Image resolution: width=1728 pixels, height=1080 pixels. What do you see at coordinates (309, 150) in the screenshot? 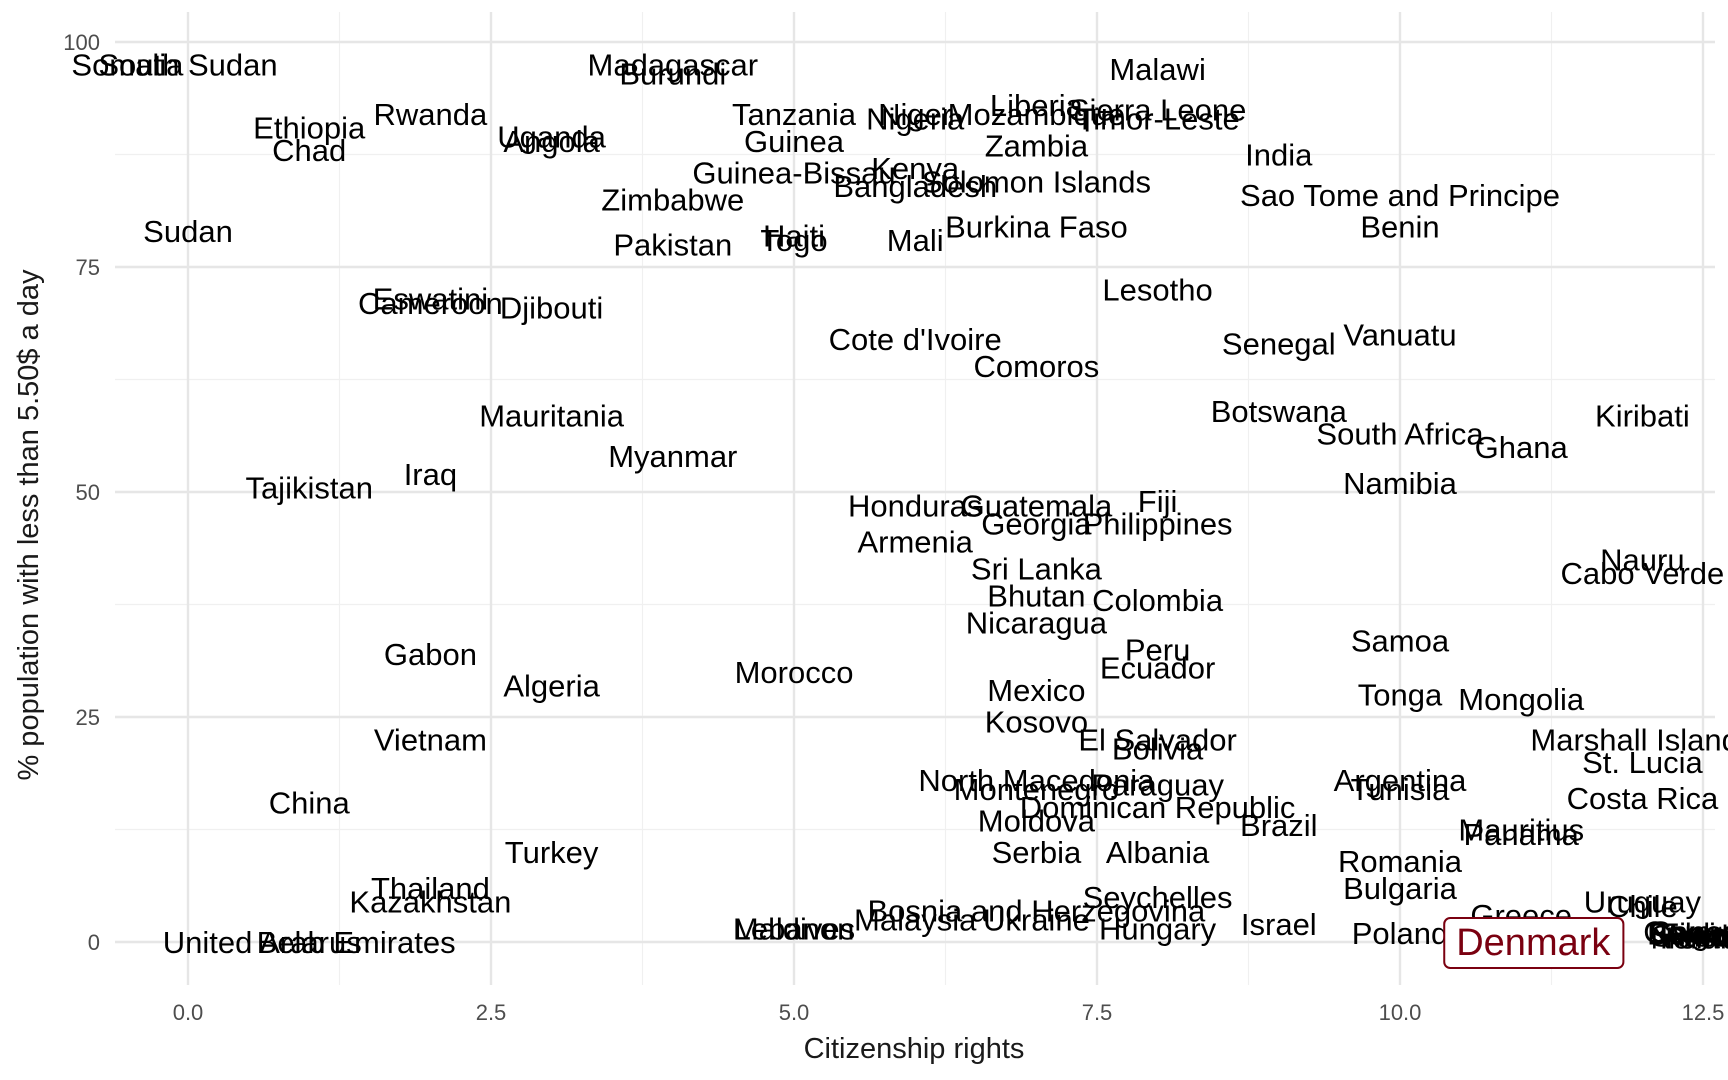
I see `point-label: Chad` at bounding box center [309, 150].